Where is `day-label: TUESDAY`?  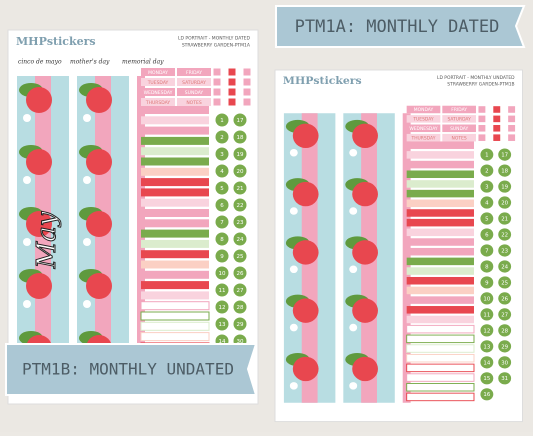 day-label: TUESDAY is located at coordinates (158, 83).